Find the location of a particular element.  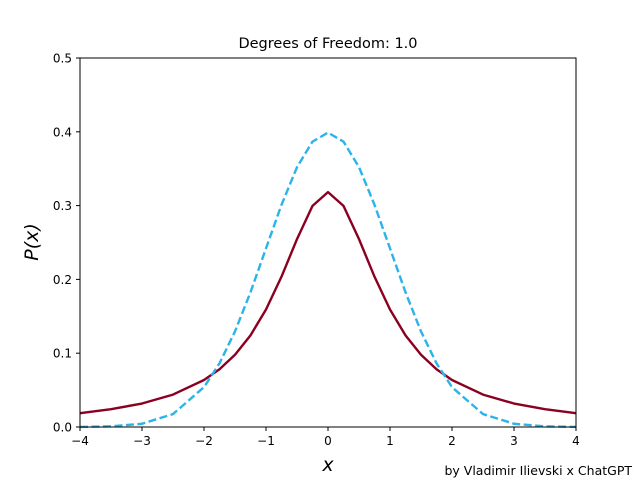

y-tick-label: 0.3 is located at coordinates (62, 206).